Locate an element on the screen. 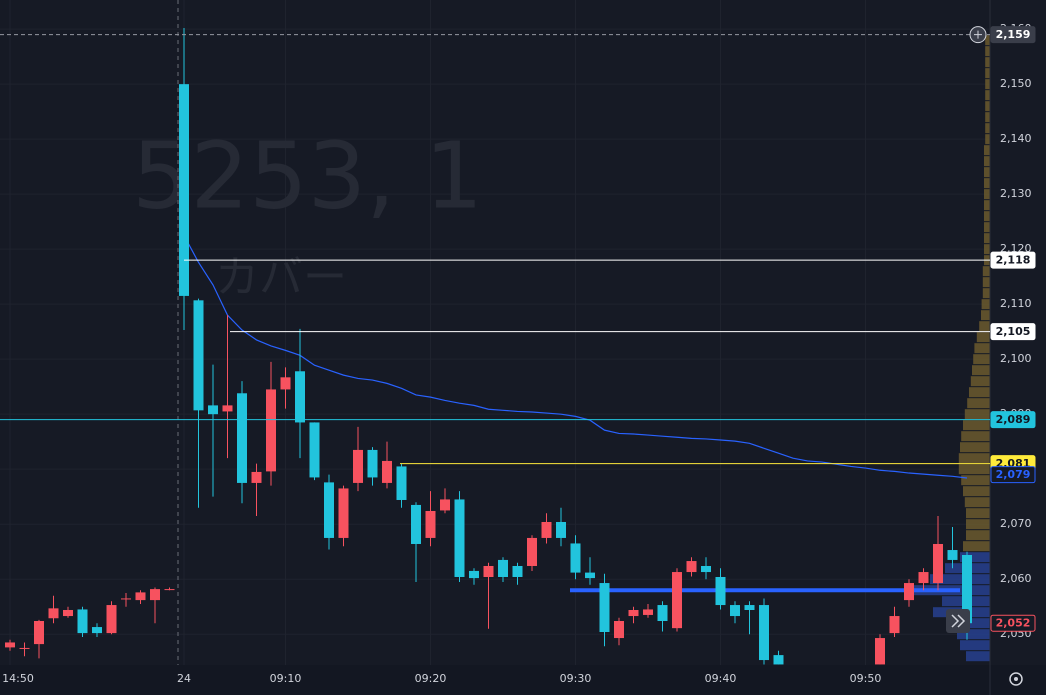 The height and width of the screenshot is (695, 1046). x-tick-label: 24 is located at coordinates (184, 678).